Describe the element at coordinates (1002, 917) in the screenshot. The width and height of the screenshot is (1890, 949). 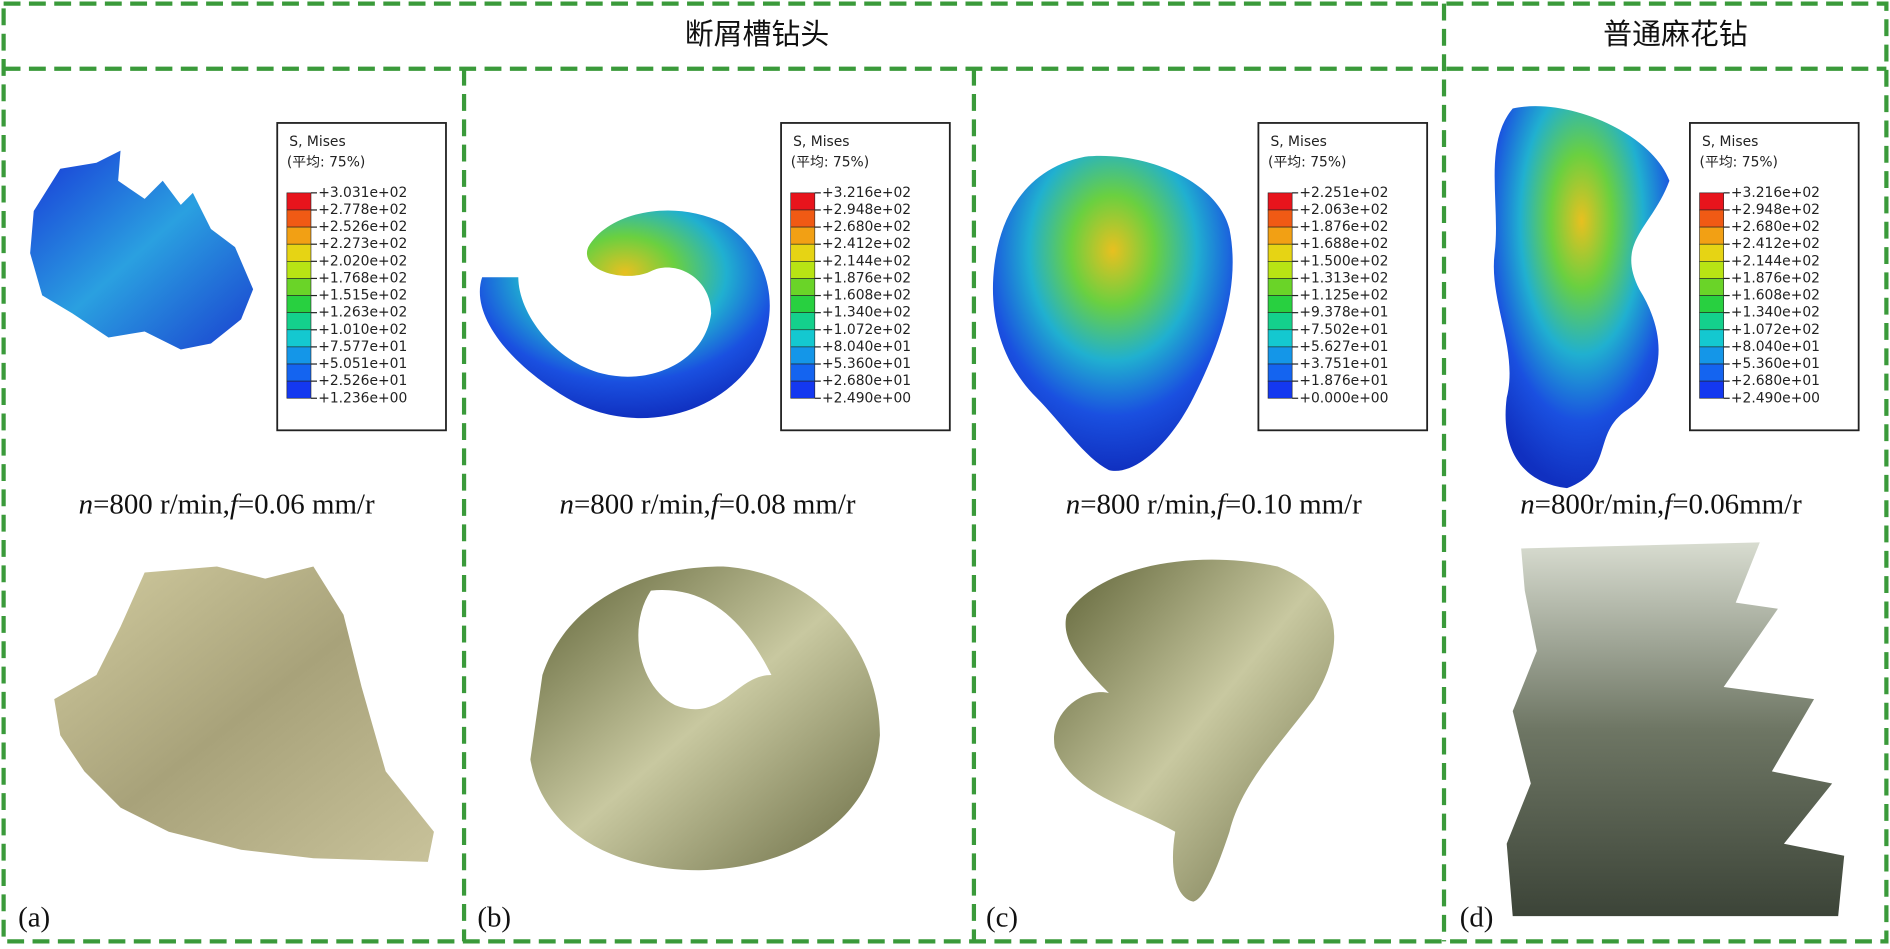
I see `panel-label: (c)` at that location.